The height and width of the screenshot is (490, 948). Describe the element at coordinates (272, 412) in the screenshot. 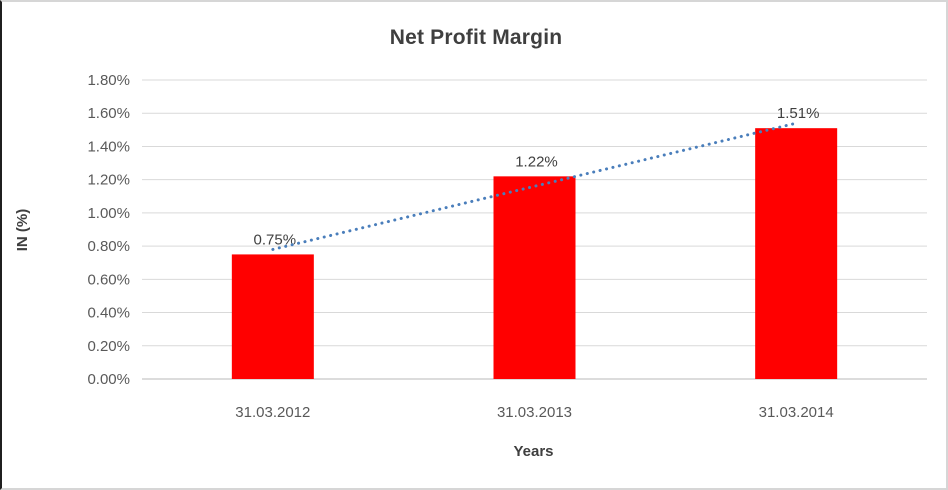

I see `x-tick-label: 31.03.2012` at that location.